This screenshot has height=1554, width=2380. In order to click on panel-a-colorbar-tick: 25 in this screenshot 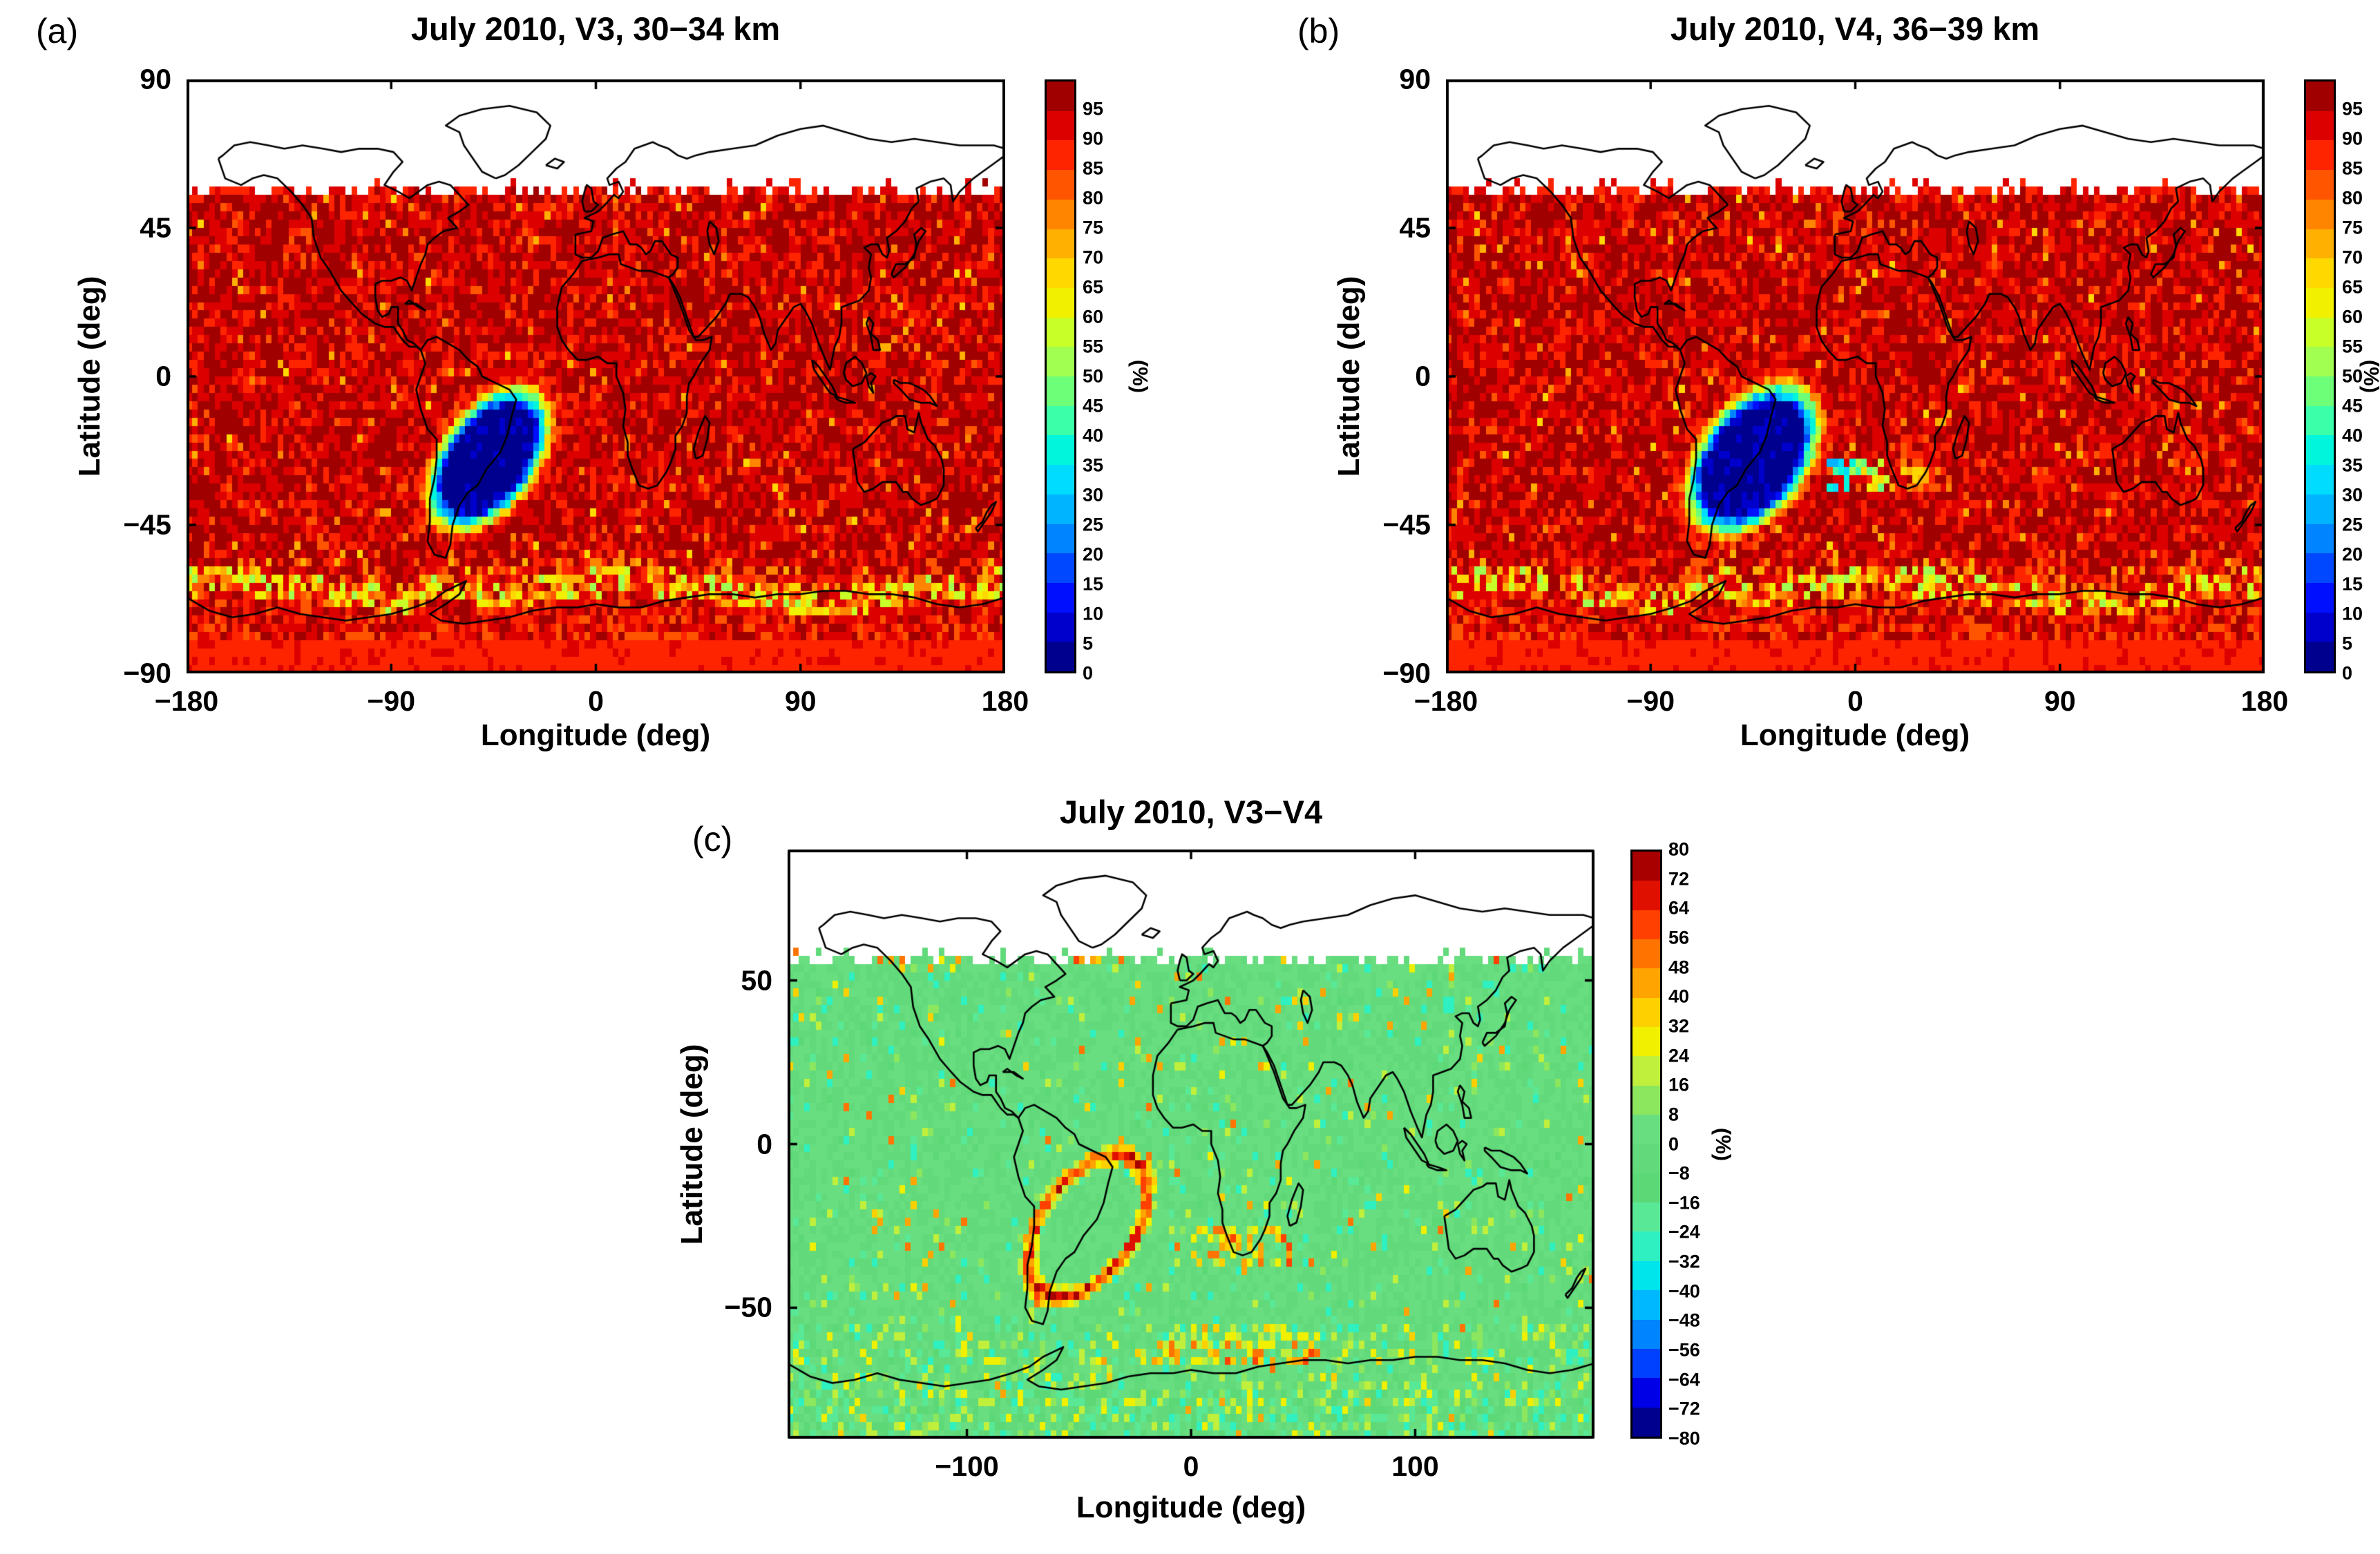, I will do `click(1093, 524)`.